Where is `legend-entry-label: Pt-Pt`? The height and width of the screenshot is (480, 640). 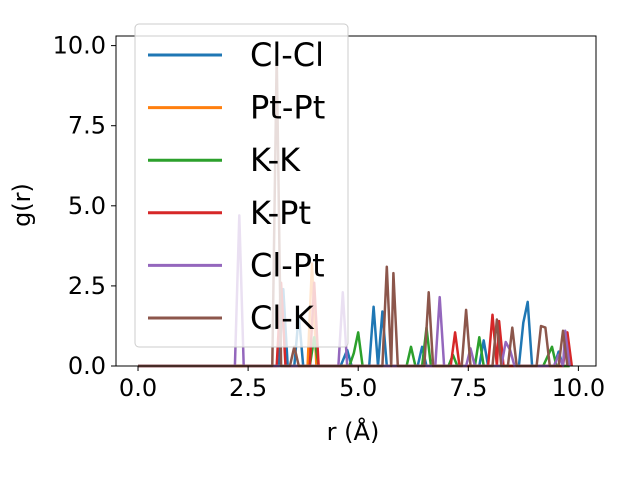
legend-entry-label: Pt-Pt is located at coordinates (287, 108).